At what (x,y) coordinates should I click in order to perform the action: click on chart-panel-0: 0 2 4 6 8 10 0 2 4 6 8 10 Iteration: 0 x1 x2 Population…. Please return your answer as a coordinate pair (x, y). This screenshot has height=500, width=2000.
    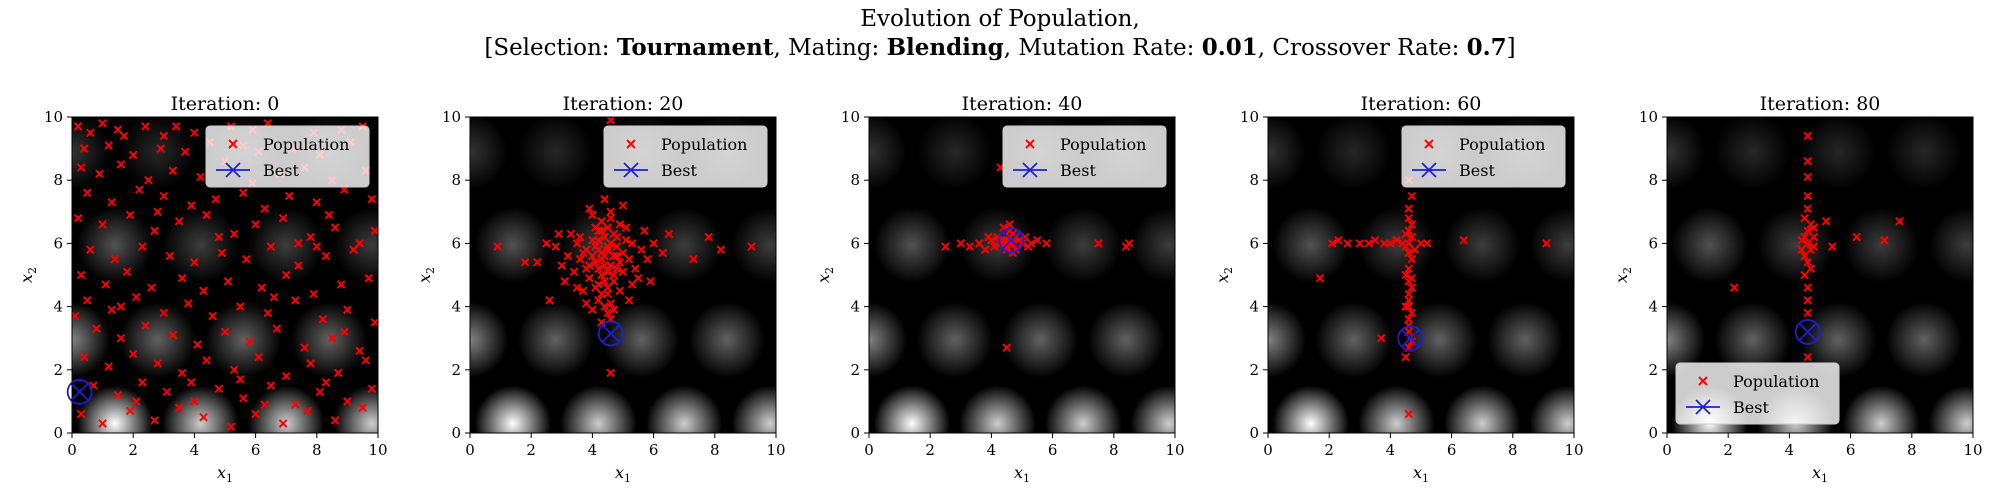
    Looking at the image, I should click on (202, 289).